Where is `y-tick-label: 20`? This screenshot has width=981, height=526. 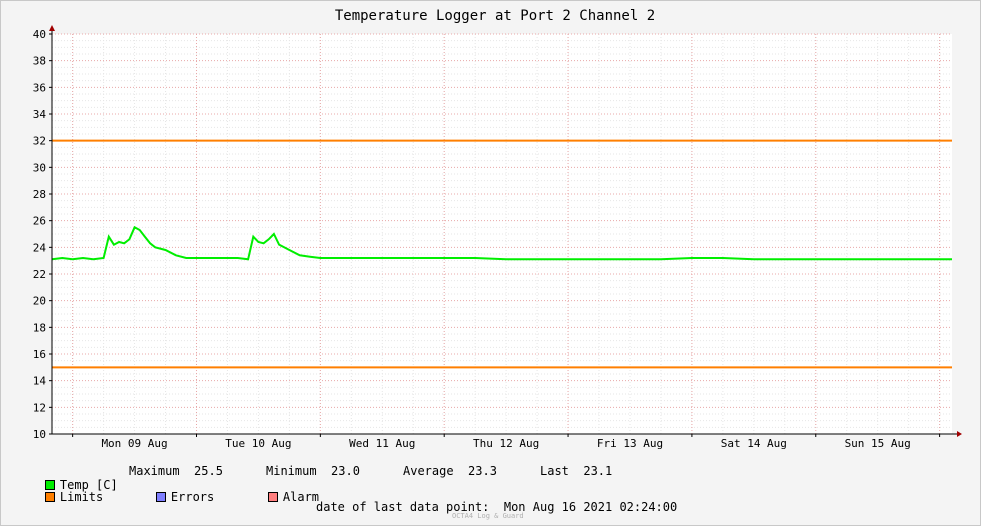
y-tick-label: 20 is located at coordinates (39, 301).